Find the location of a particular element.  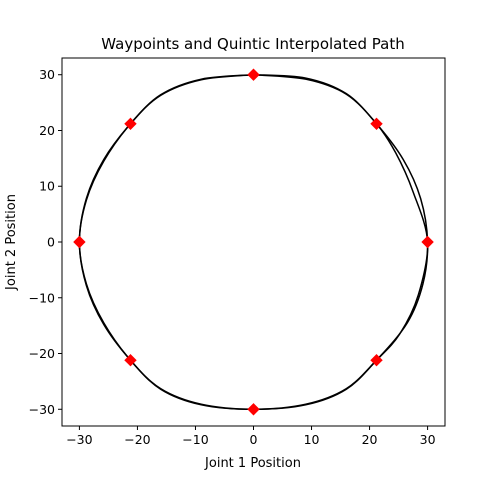

y-axis-ticks: −30 −20 −10 0 10 20 30 is located at coordinates (45, 242).